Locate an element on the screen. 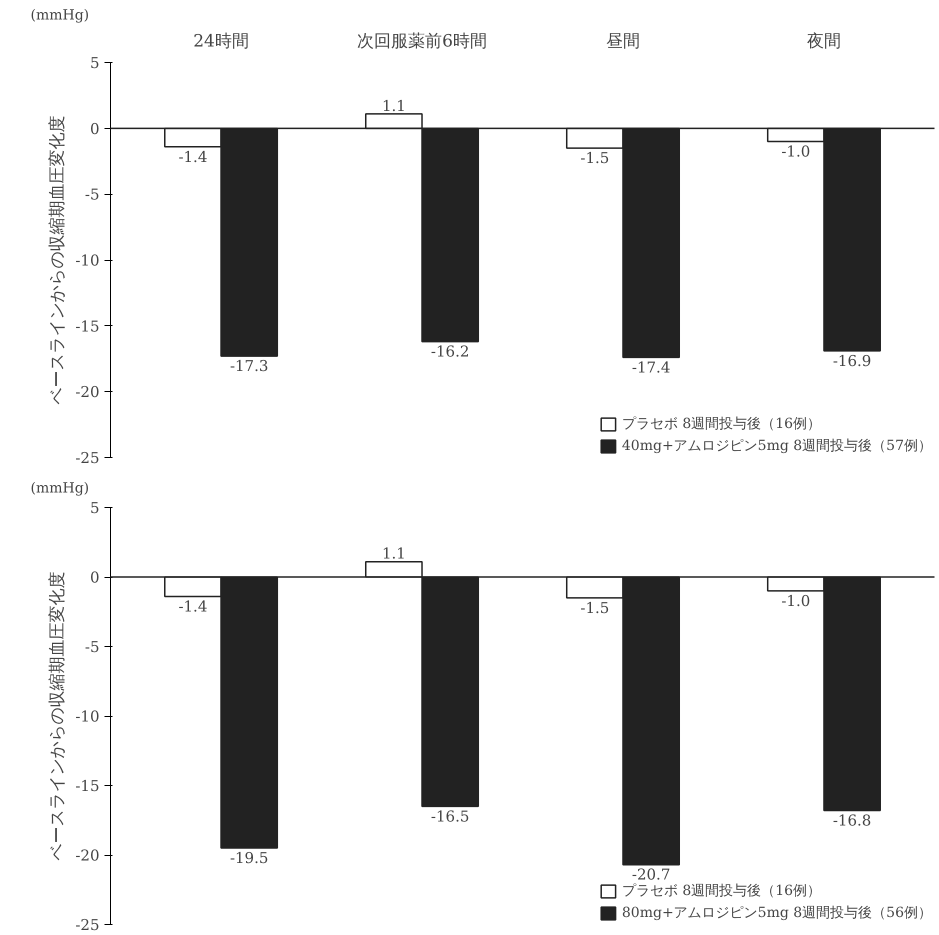 Image resolution: width=939 pixels, height=935 pixels. data-label: -17.3 is located at coordinates (249, 366).